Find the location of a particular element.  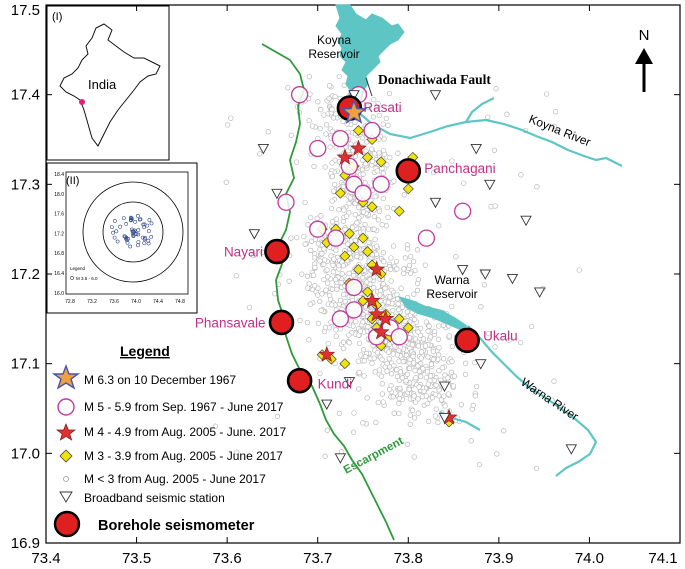

legend-symbol-borehole is located at coordinates (67, 524).